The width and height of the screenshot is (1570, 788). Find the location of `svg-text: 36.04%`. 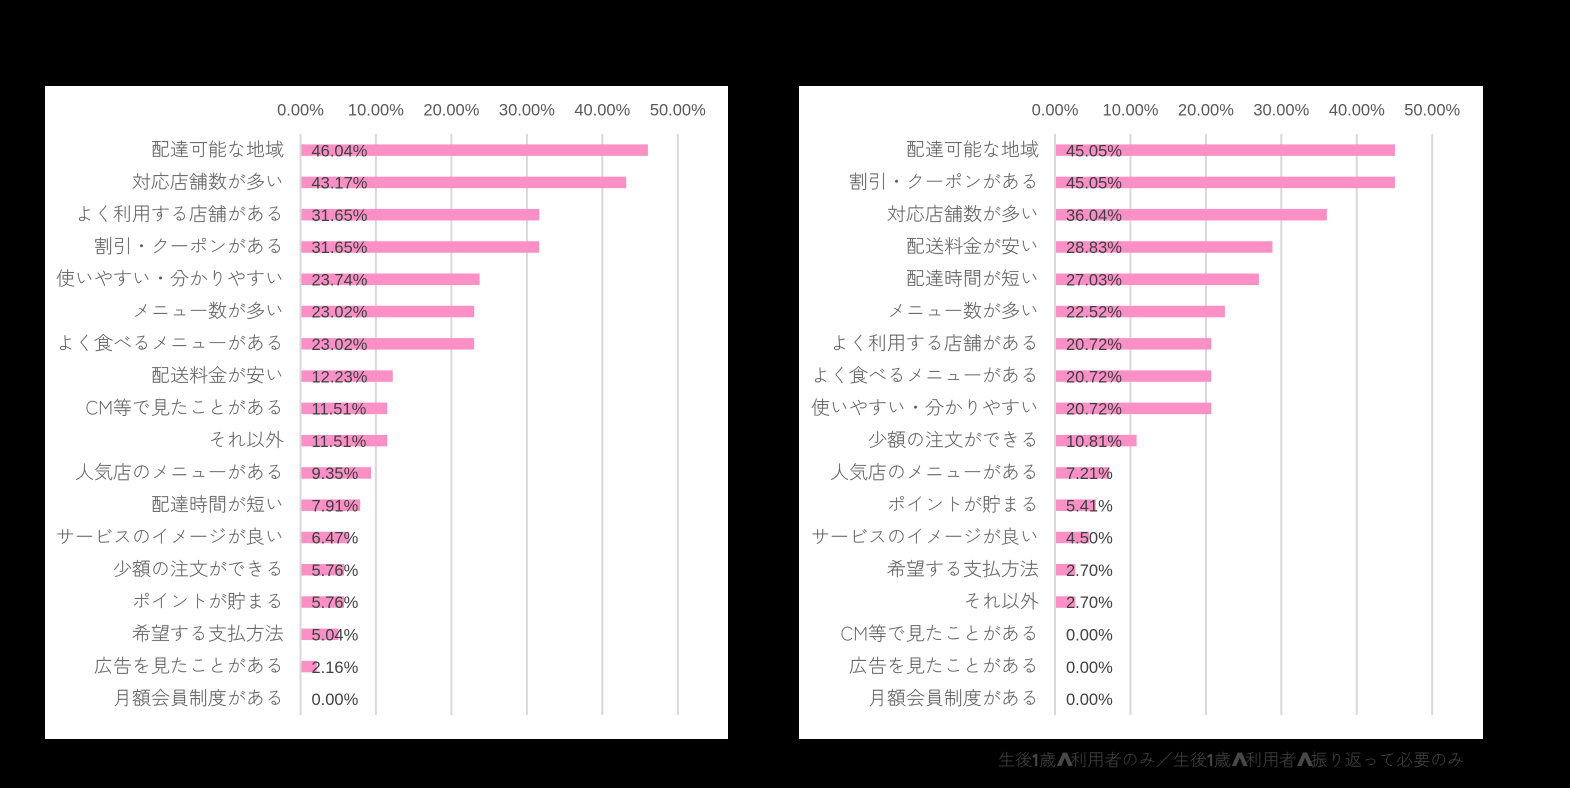

svg-text: 36.04% is located at coordinates (1094, 216).